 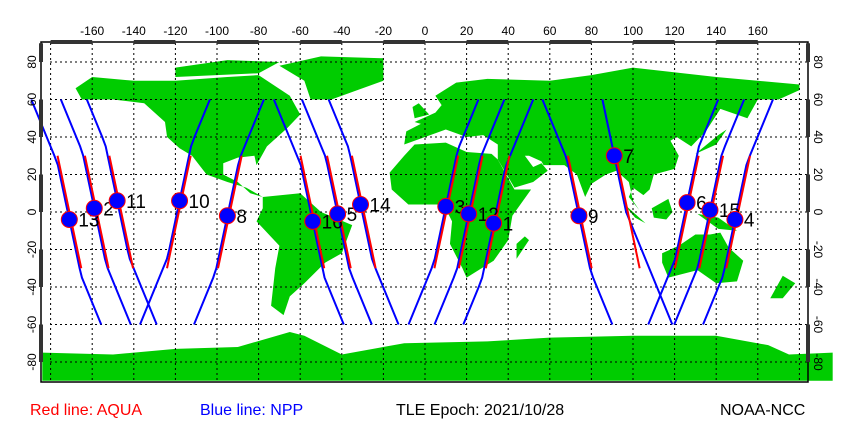 I want to click on pass-label: 14, so click(x=381, y=206).